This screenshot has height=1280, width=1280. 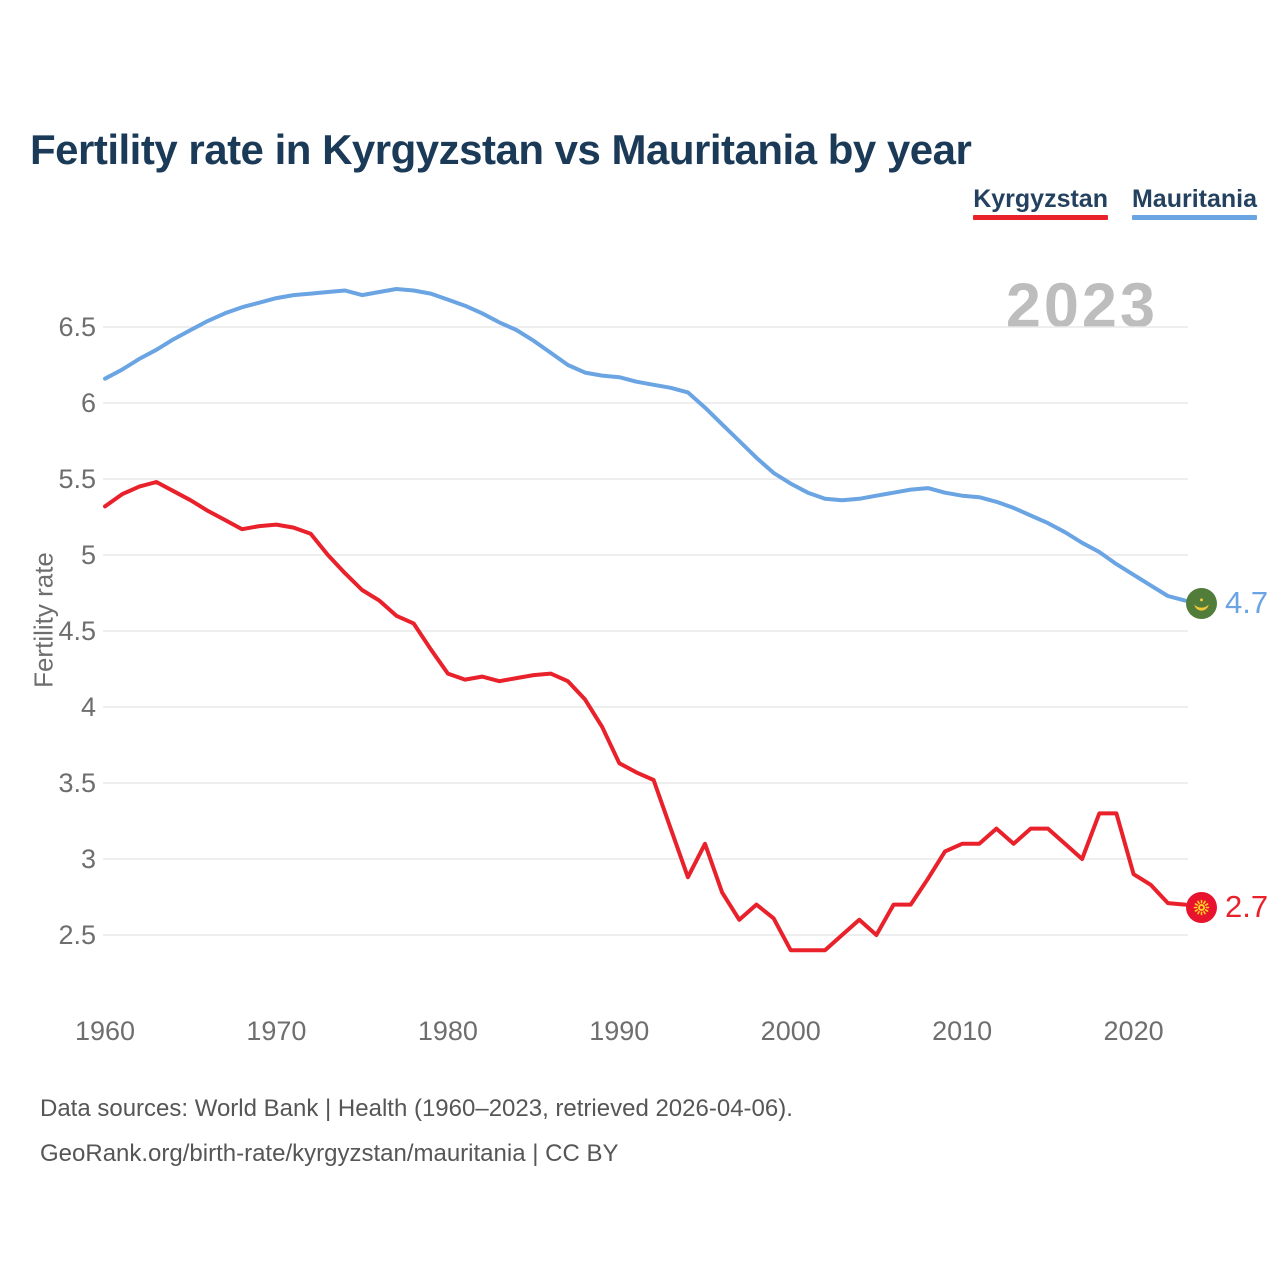 What do you see at coordinates (77, 935) in the screenshot?
I see `y-tick-label: 2.5` at bounding box center [77, 935].